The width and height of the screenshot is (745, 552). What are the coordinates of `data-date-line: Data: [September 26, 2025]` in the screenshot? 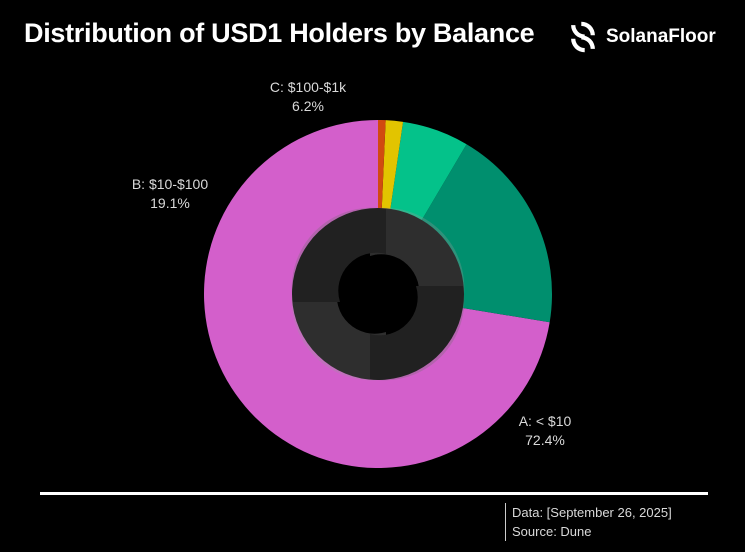 It's located at (592, 512).